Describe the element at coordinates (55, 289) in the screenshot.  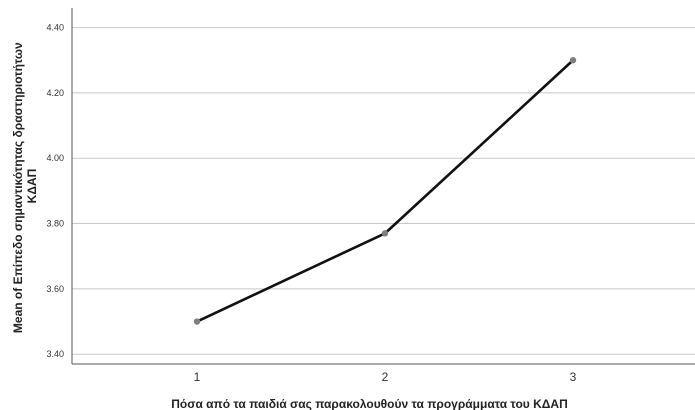
I see `y-tick-label: 3.60` at that location.